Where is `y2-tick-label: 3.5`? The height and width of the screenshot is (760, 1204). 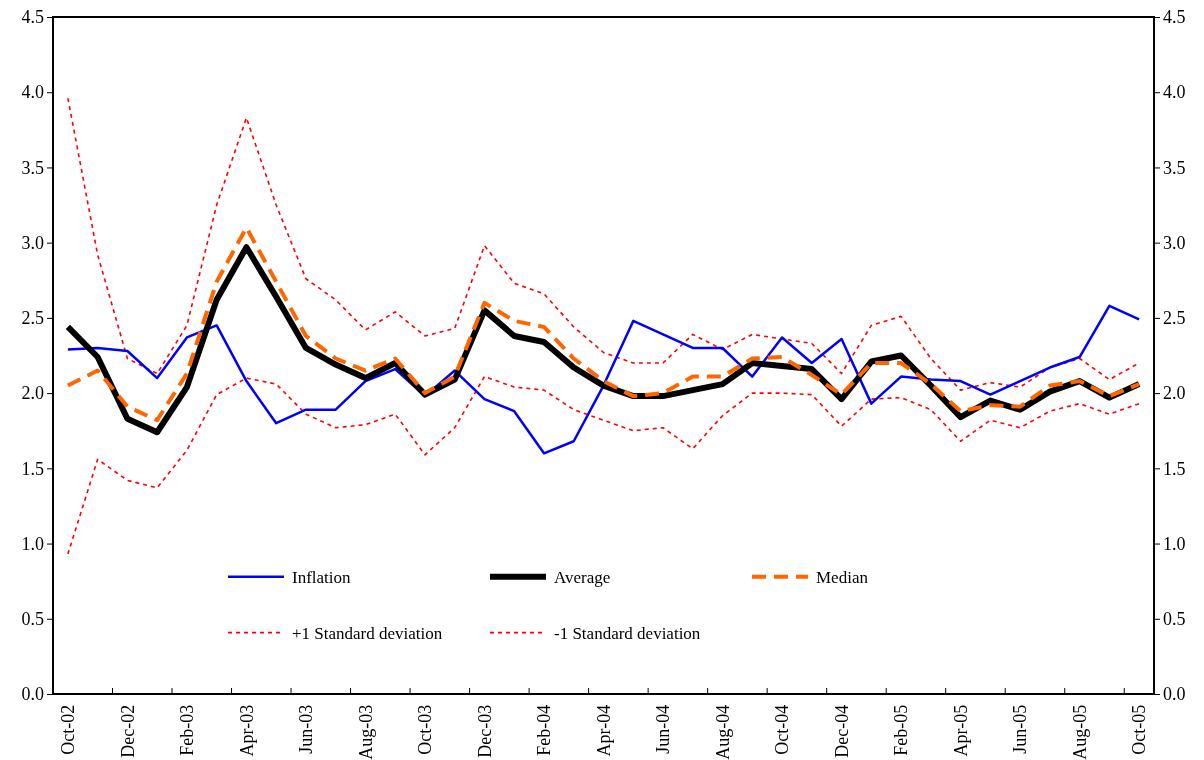
y2-tick-label: 3.5 is located at coordinates (1174, 167).